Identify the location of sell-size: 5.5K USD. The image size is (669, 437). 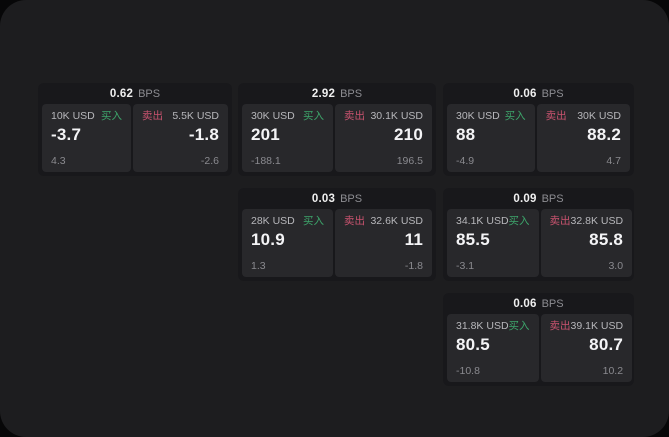
(195, 116).